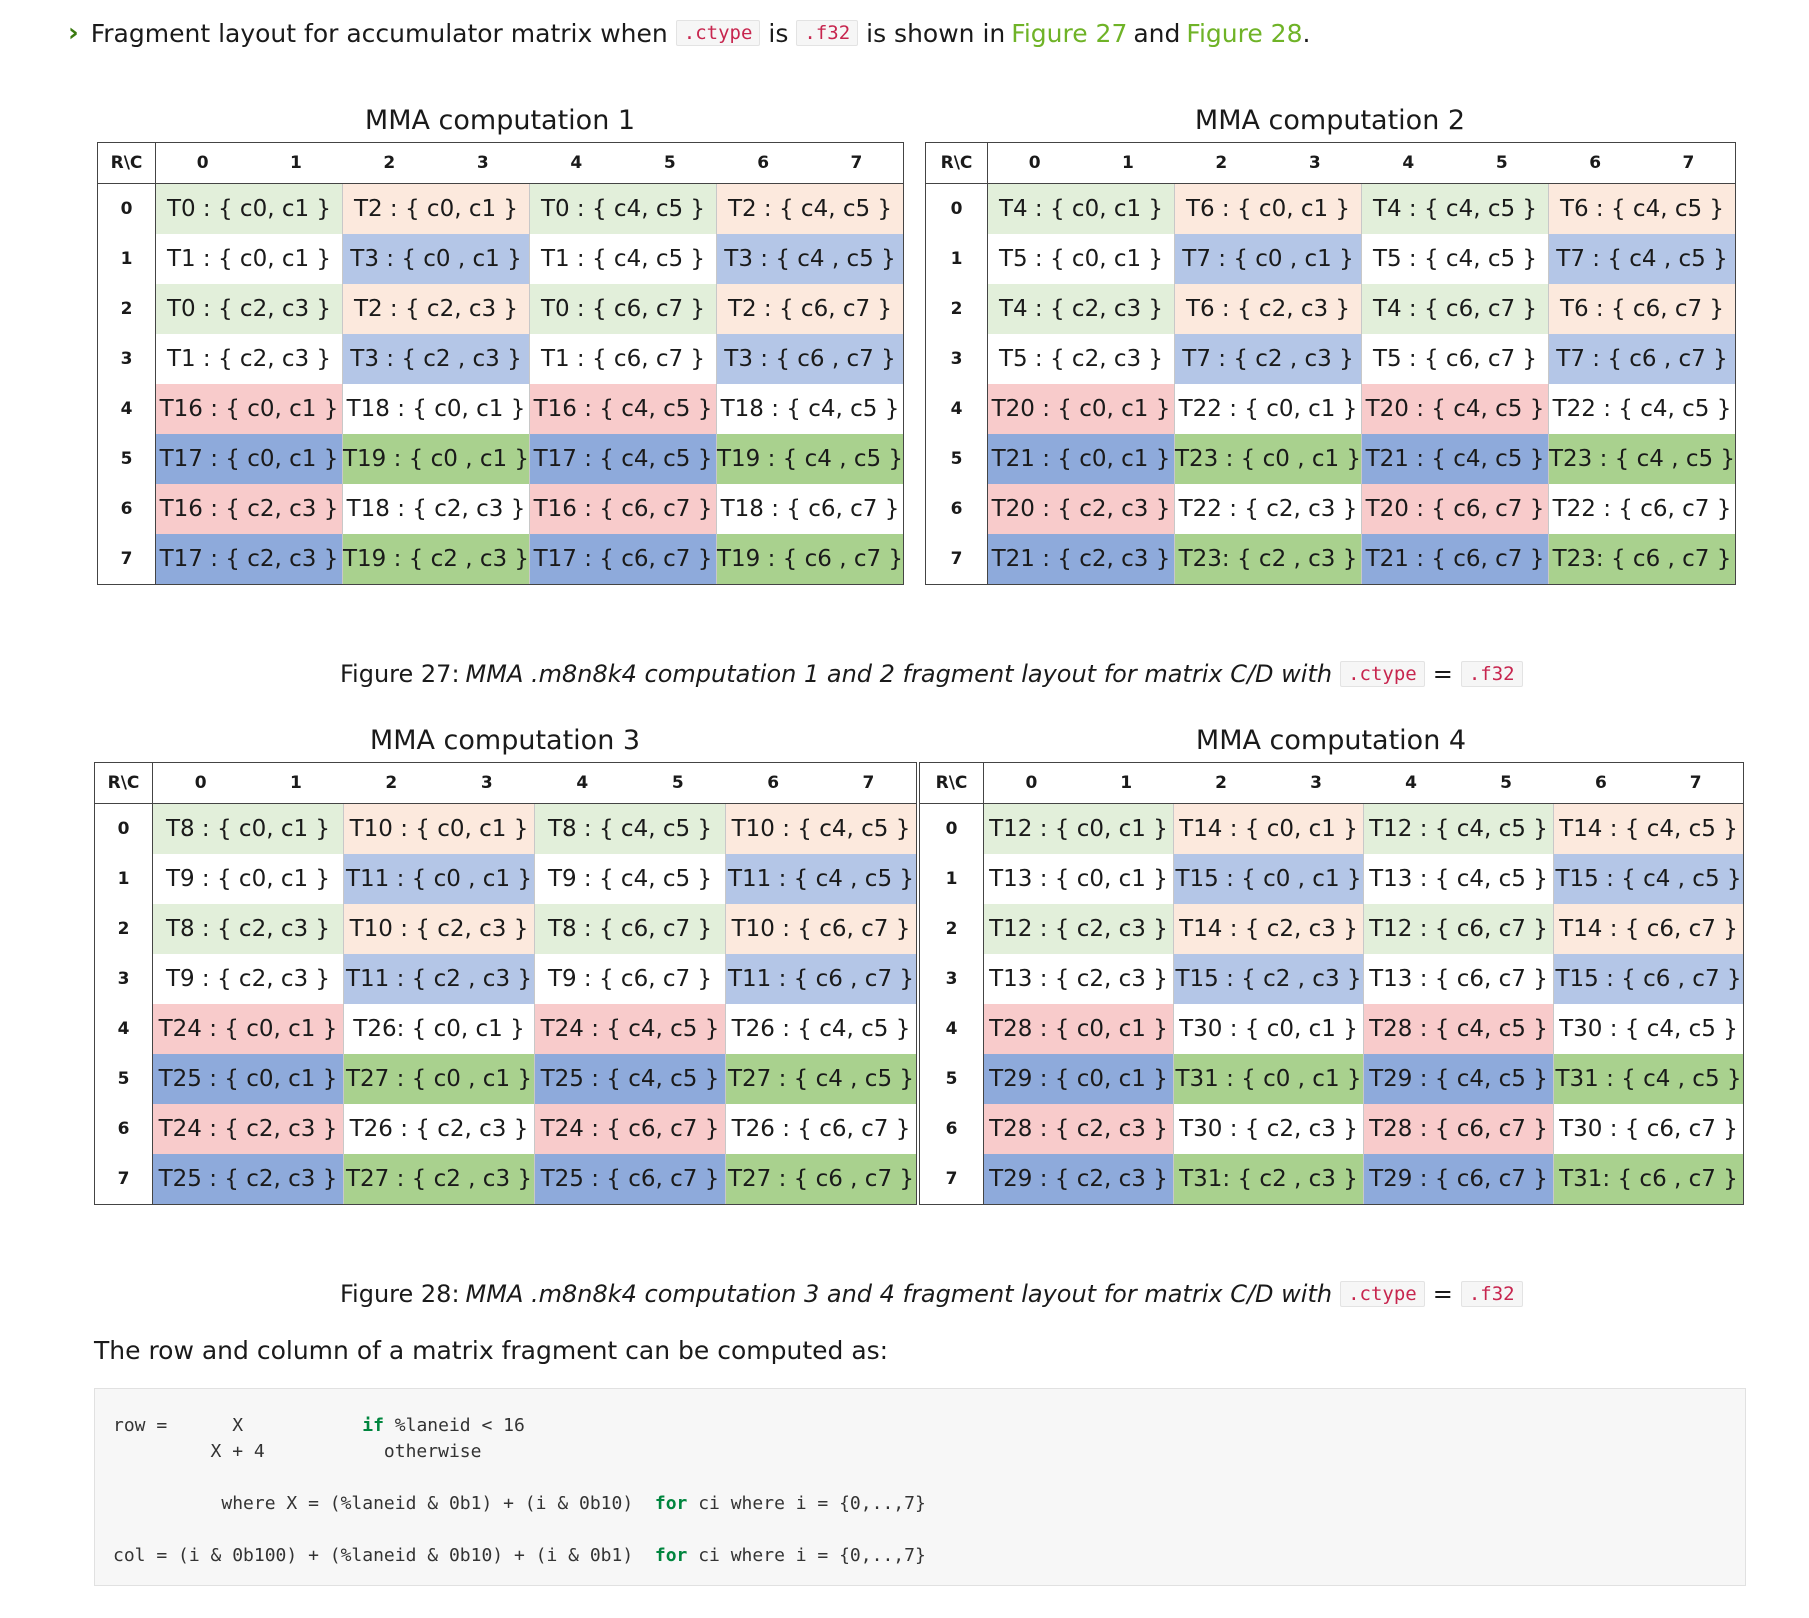 This screenshot has height=1618, width=1809. What do you see at coordinates (1268, 459) in the screenshot?
I see `fragment-cell: T23 : { c0 , c1 }` at bounding box center [1268, 459].